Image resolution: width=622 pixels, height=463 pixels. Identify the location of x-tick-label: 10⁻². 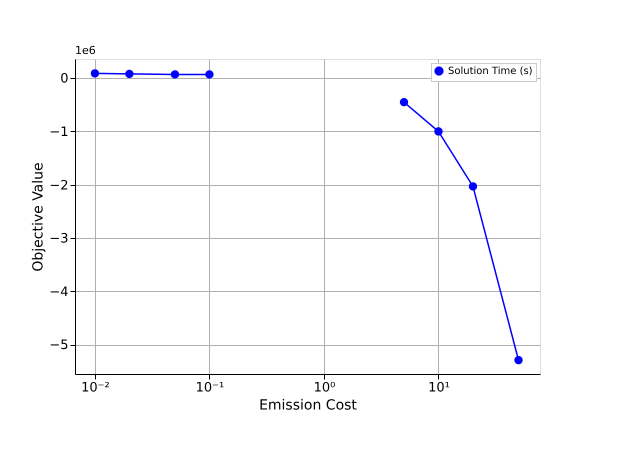
(95, 388).